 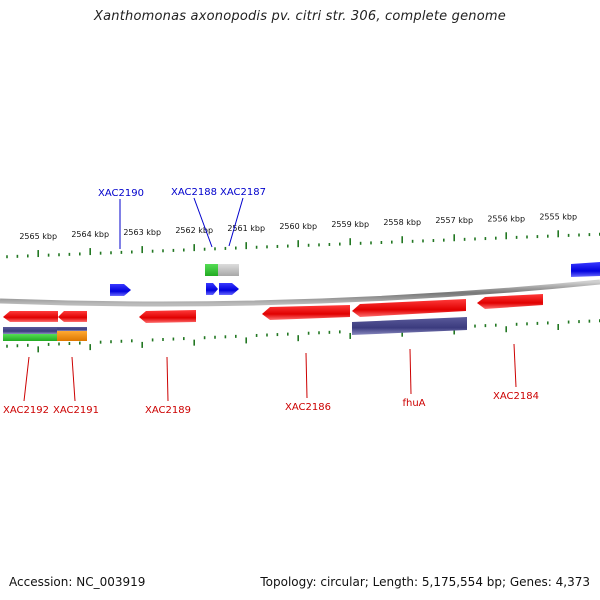 I want to click on feature-purple-fhua, so click(x=409, y=326).